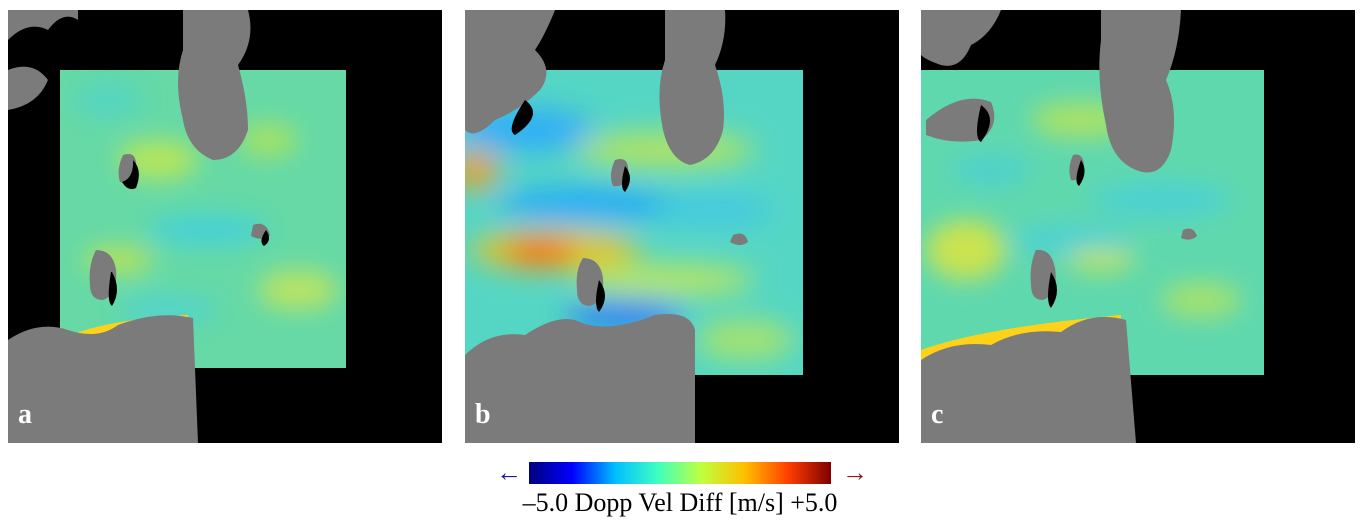 This screenshot has height=525, width=1362. I want to click on arrow-right-icon: →, so click(855, 472).